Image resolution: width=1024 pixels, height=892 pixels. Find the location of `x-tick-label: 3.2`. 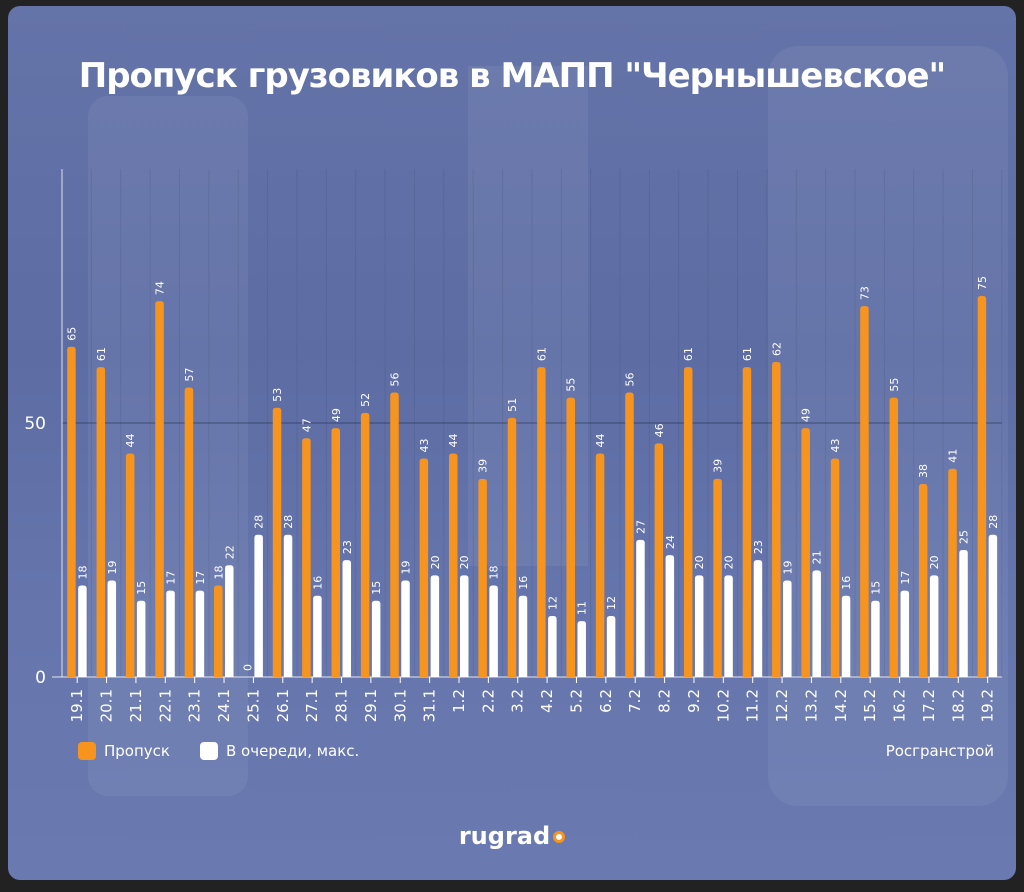

x-tick-label: 3.2 is located at coordinates (518, 701).